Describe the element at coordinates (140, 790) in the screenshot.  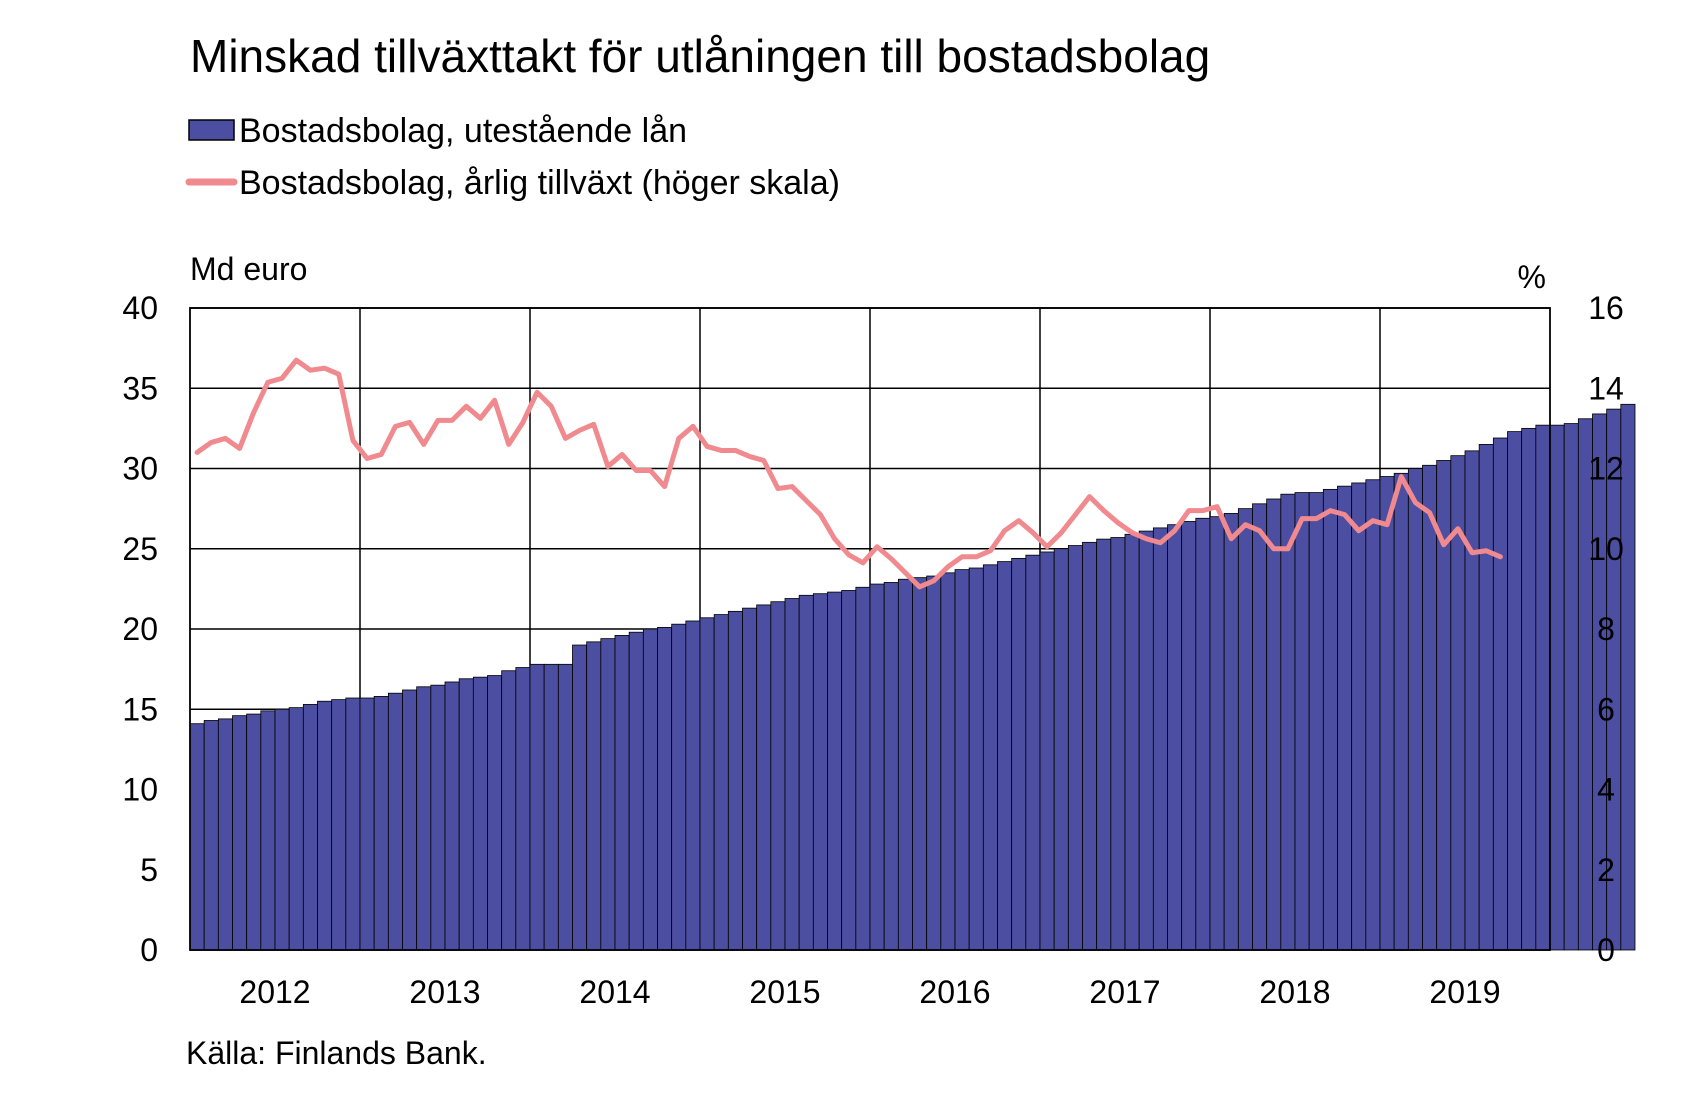
I see `left-tick-label: 10` at that location.